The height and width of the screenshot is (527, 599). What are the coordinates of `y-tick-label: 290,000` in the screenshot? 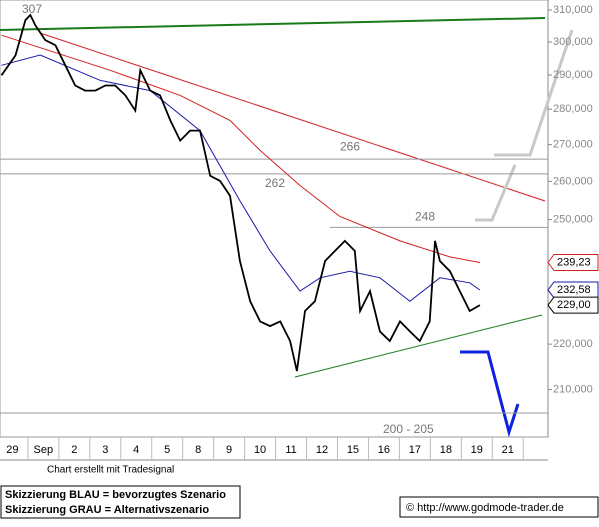 It's located at (573, 75).